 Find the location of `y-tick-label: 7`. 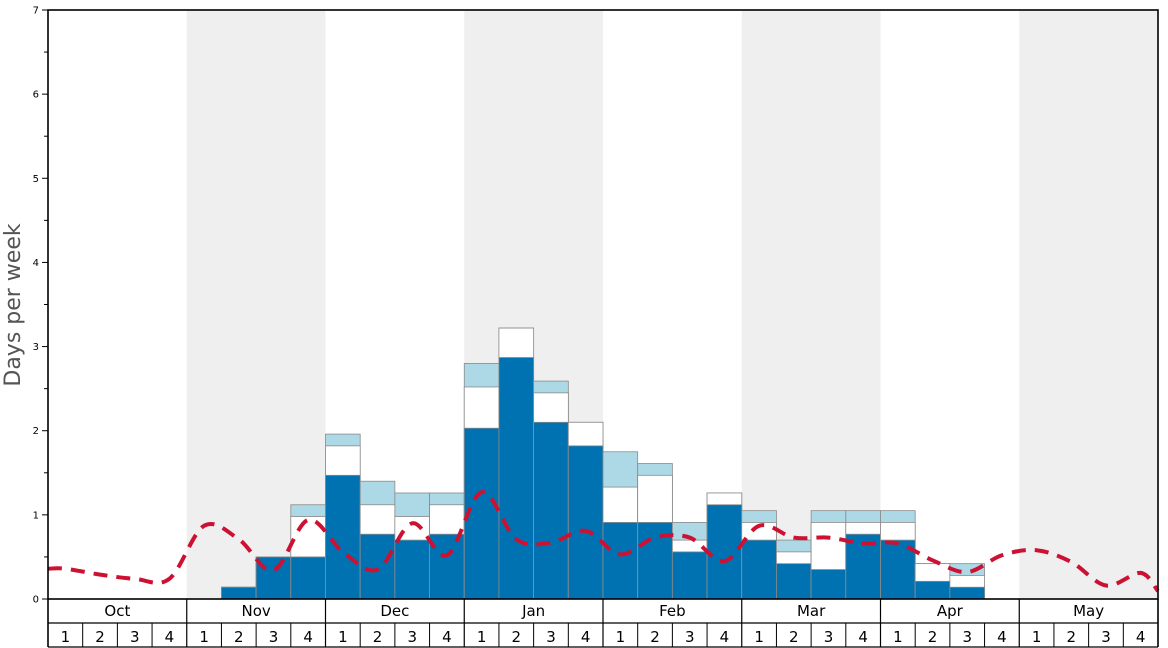

y-tick-label: 7 is located at coordinates (36, 11).